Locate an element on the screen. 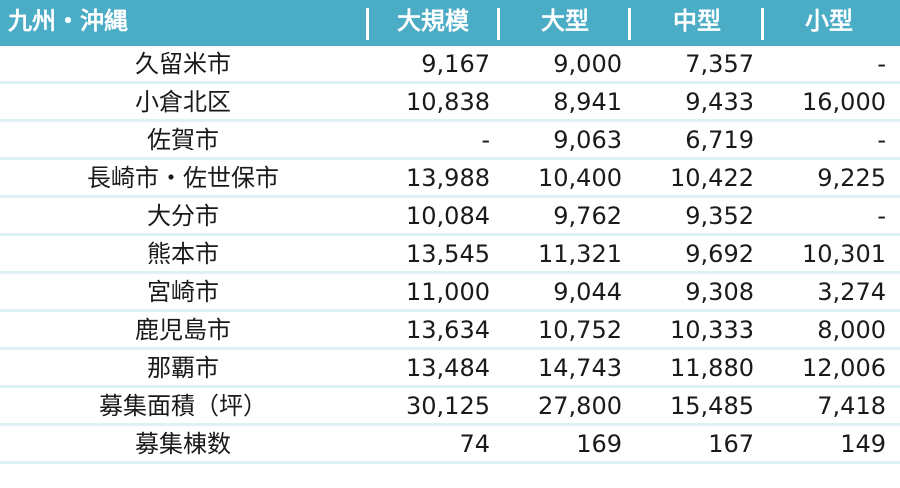 The width and height of the screenshot is (900, 488). cell-large-scale: 11,000 is located at coordinates (448, 292).